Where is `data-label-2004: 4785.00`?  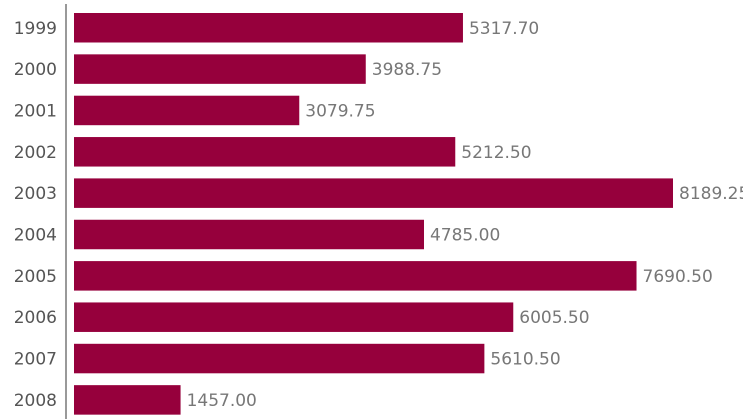 data-label-2004: 4785.00 is located at coordinates (465, 236).